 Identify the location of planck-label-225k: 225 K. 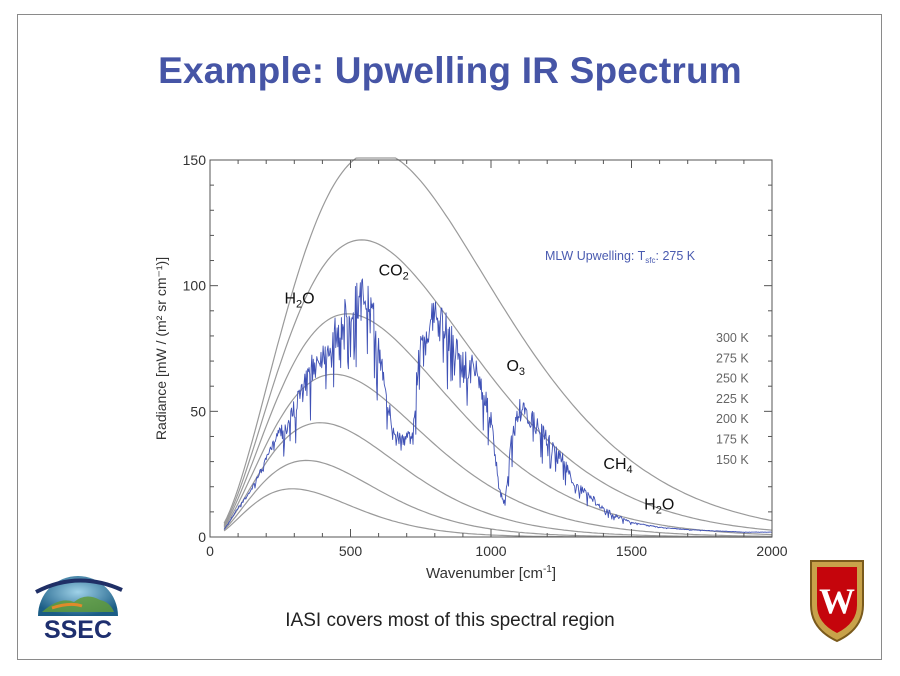
(732, 399).